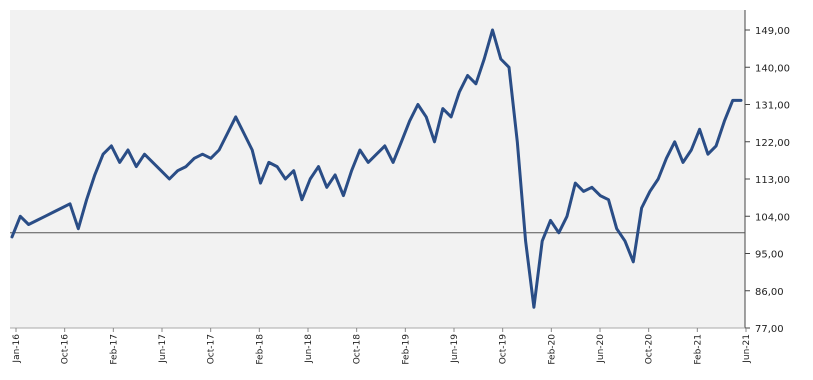 The image size is (813, 380). I want to click on y-tick-label: 149,00, so click(772, 31).